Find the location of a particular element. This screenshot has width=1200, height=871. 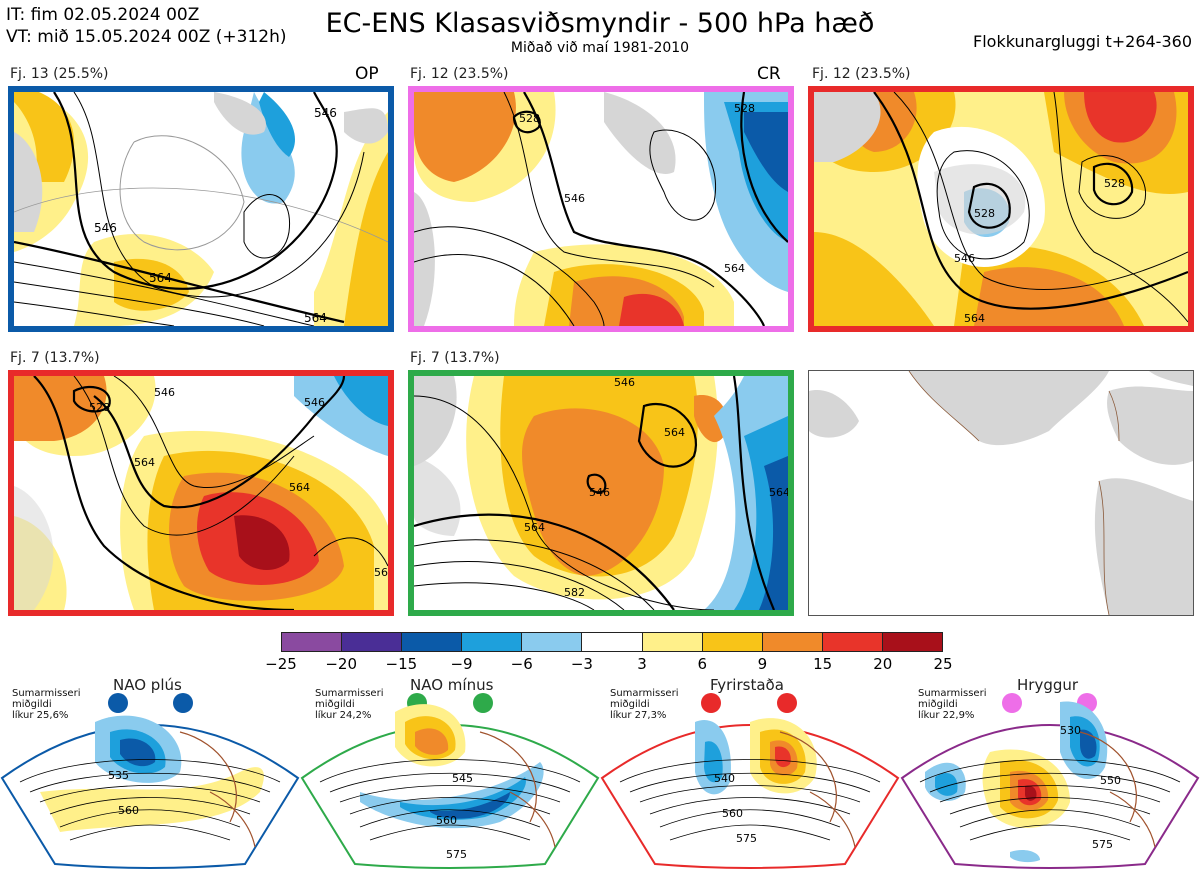

cluster-5-contour-label: 582 is located at coordinates (574, 592).